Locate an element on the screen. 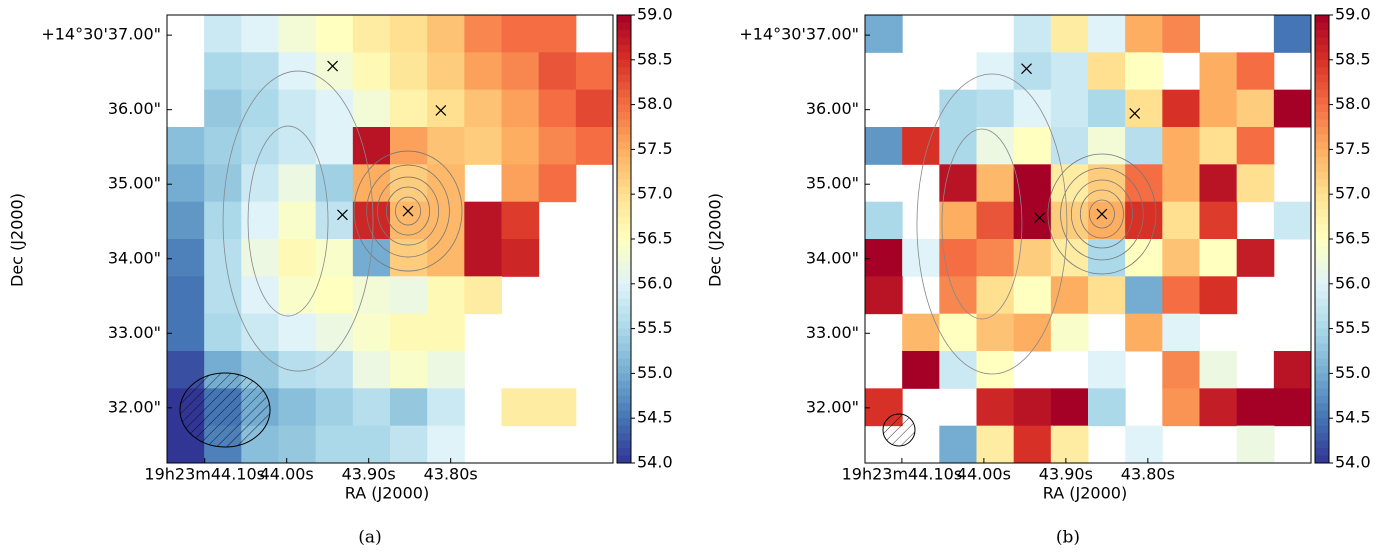 This screenshot has width=1394, height=553. colorbar-tick-label: 54.0 is located at coordinates (655, 462).